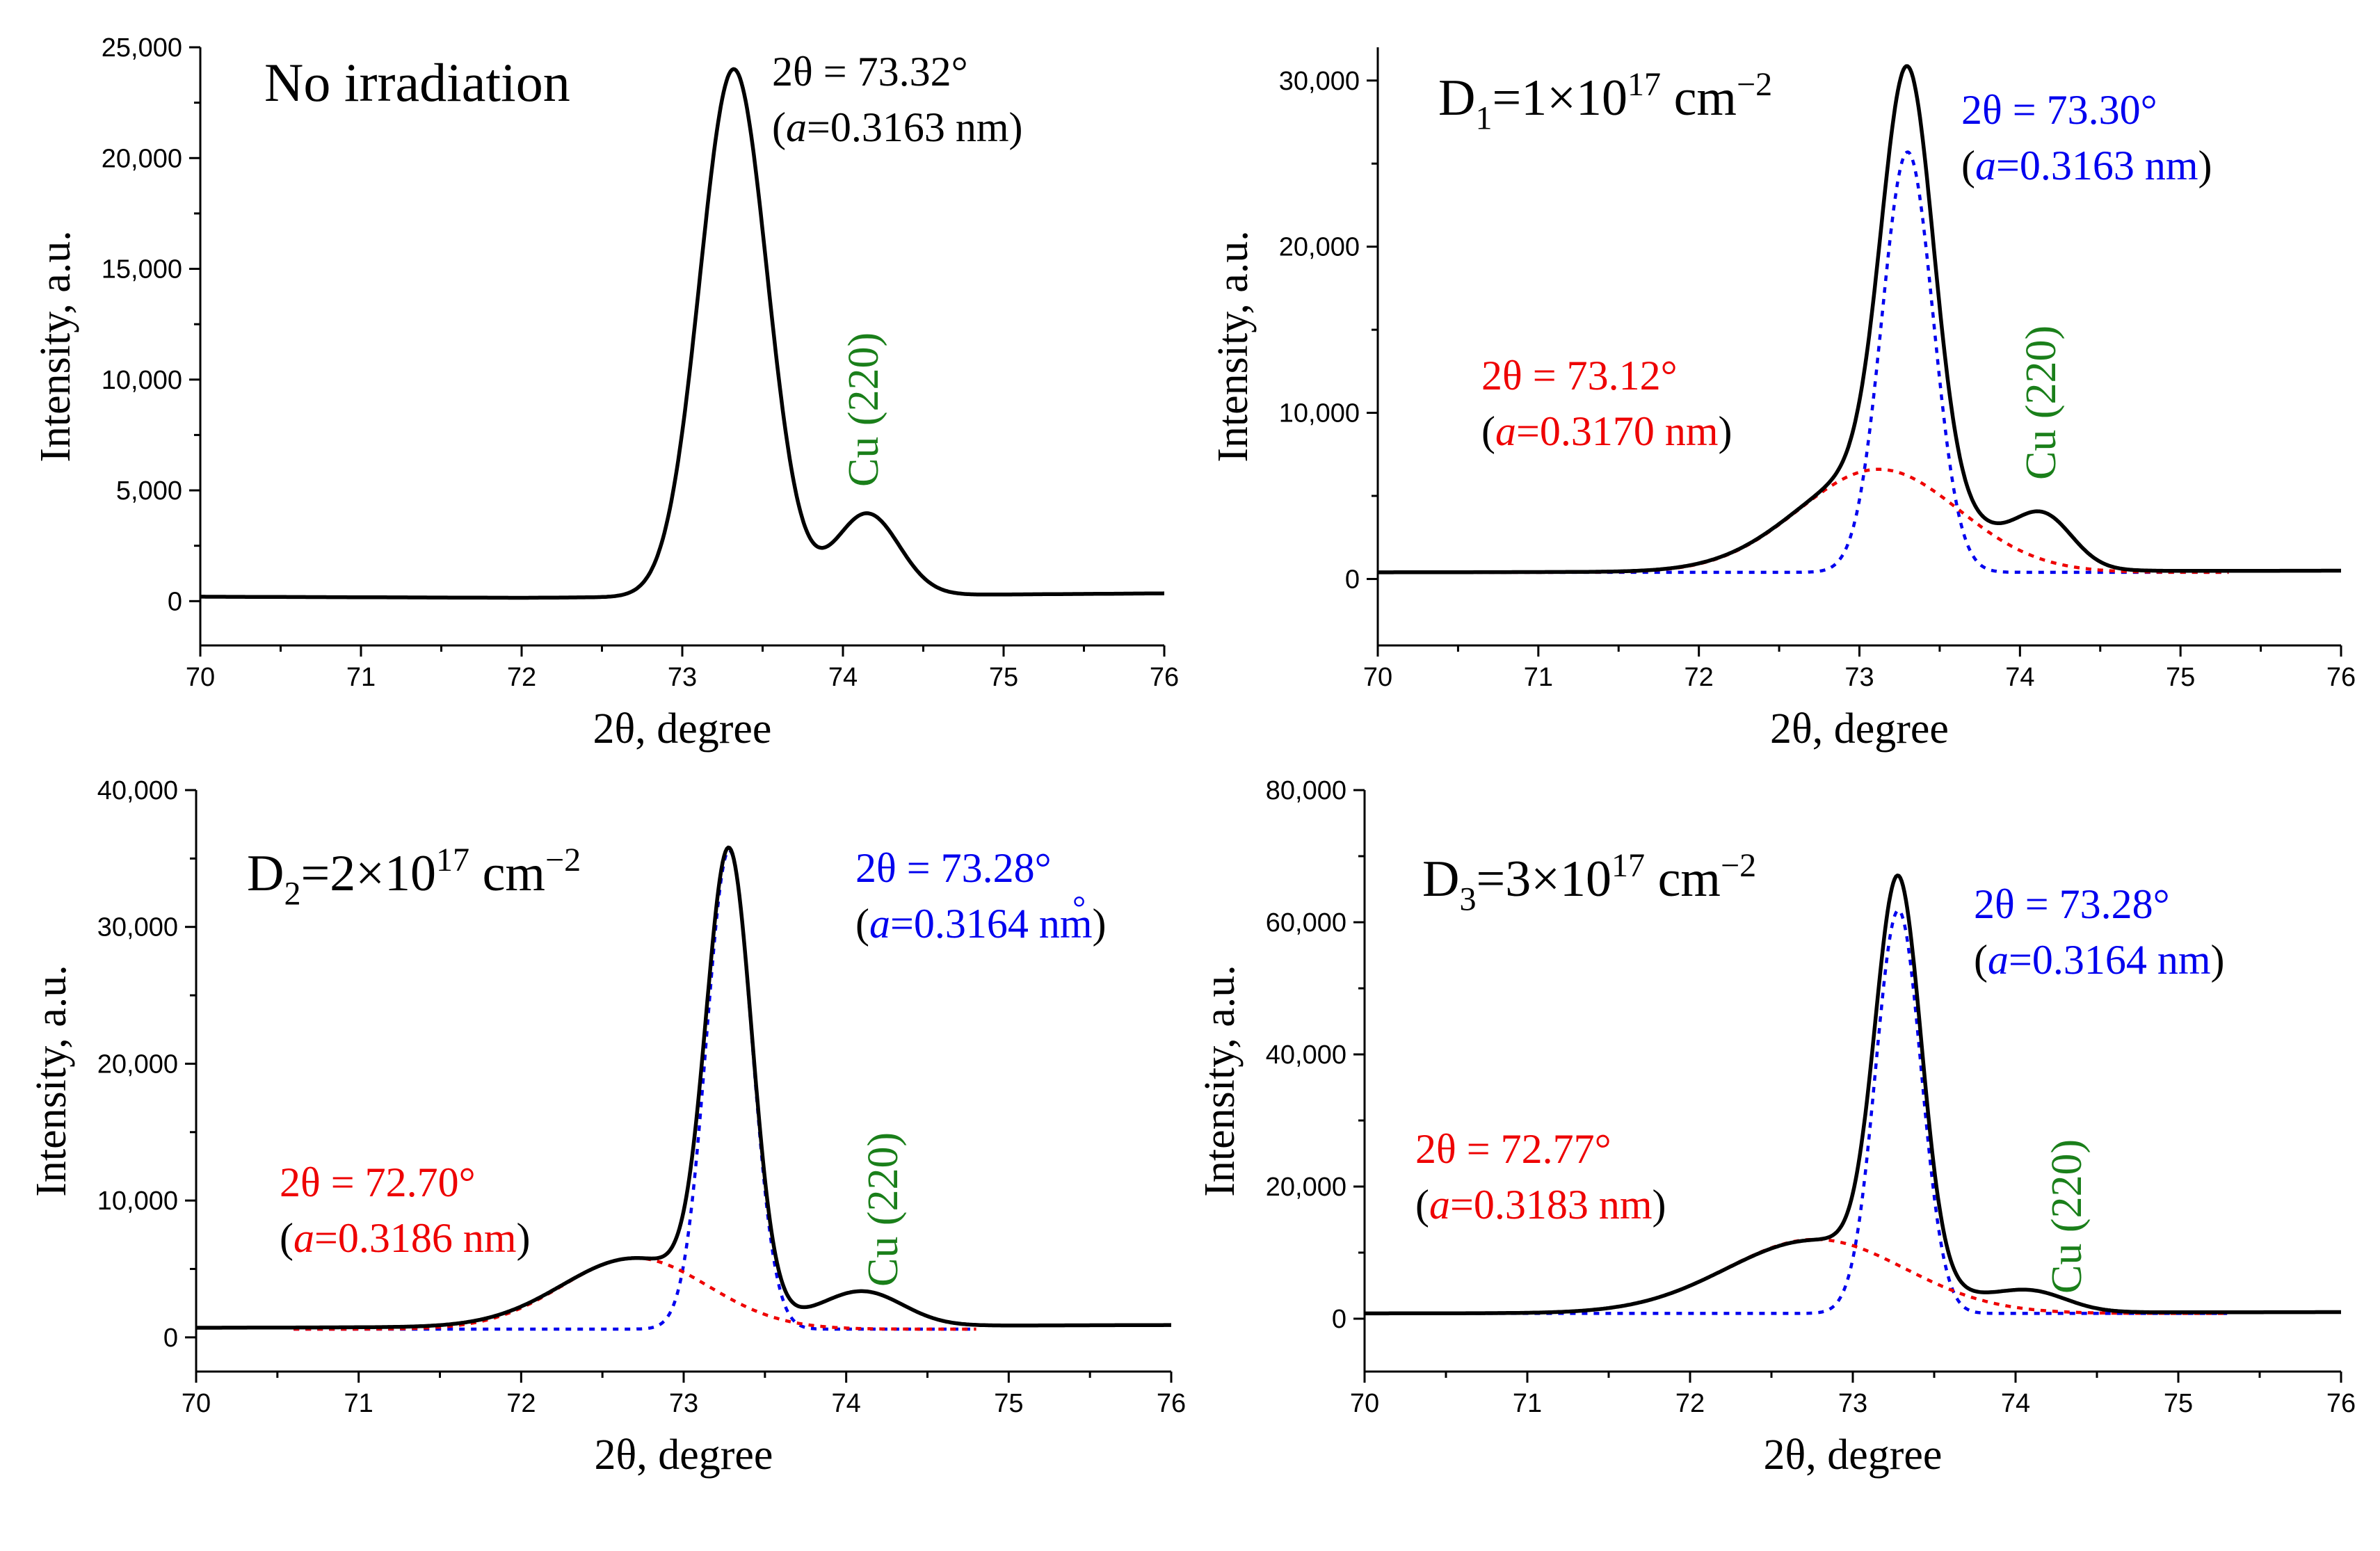 The image size is (2380, 1551). What do you see at coordinates (1306, 790) in the screenshot?
I see `y-tick-label: 80,000` at bounding box center [1306, 790].